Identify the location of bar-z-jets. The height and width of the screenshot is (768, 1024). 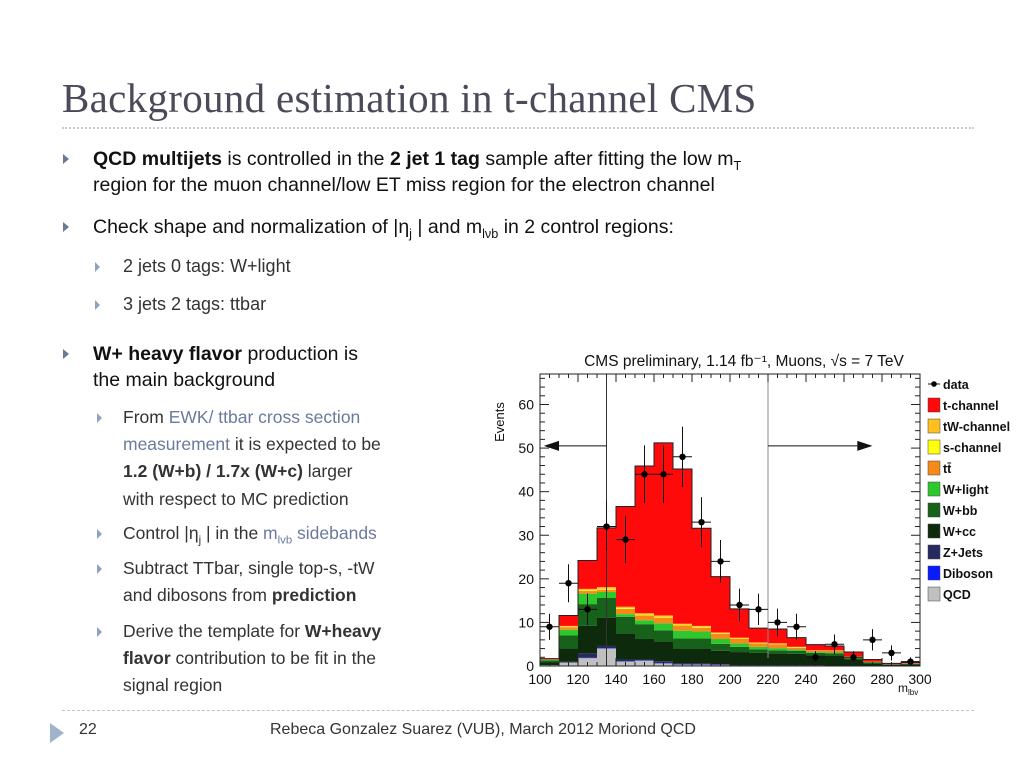
(625, 660).